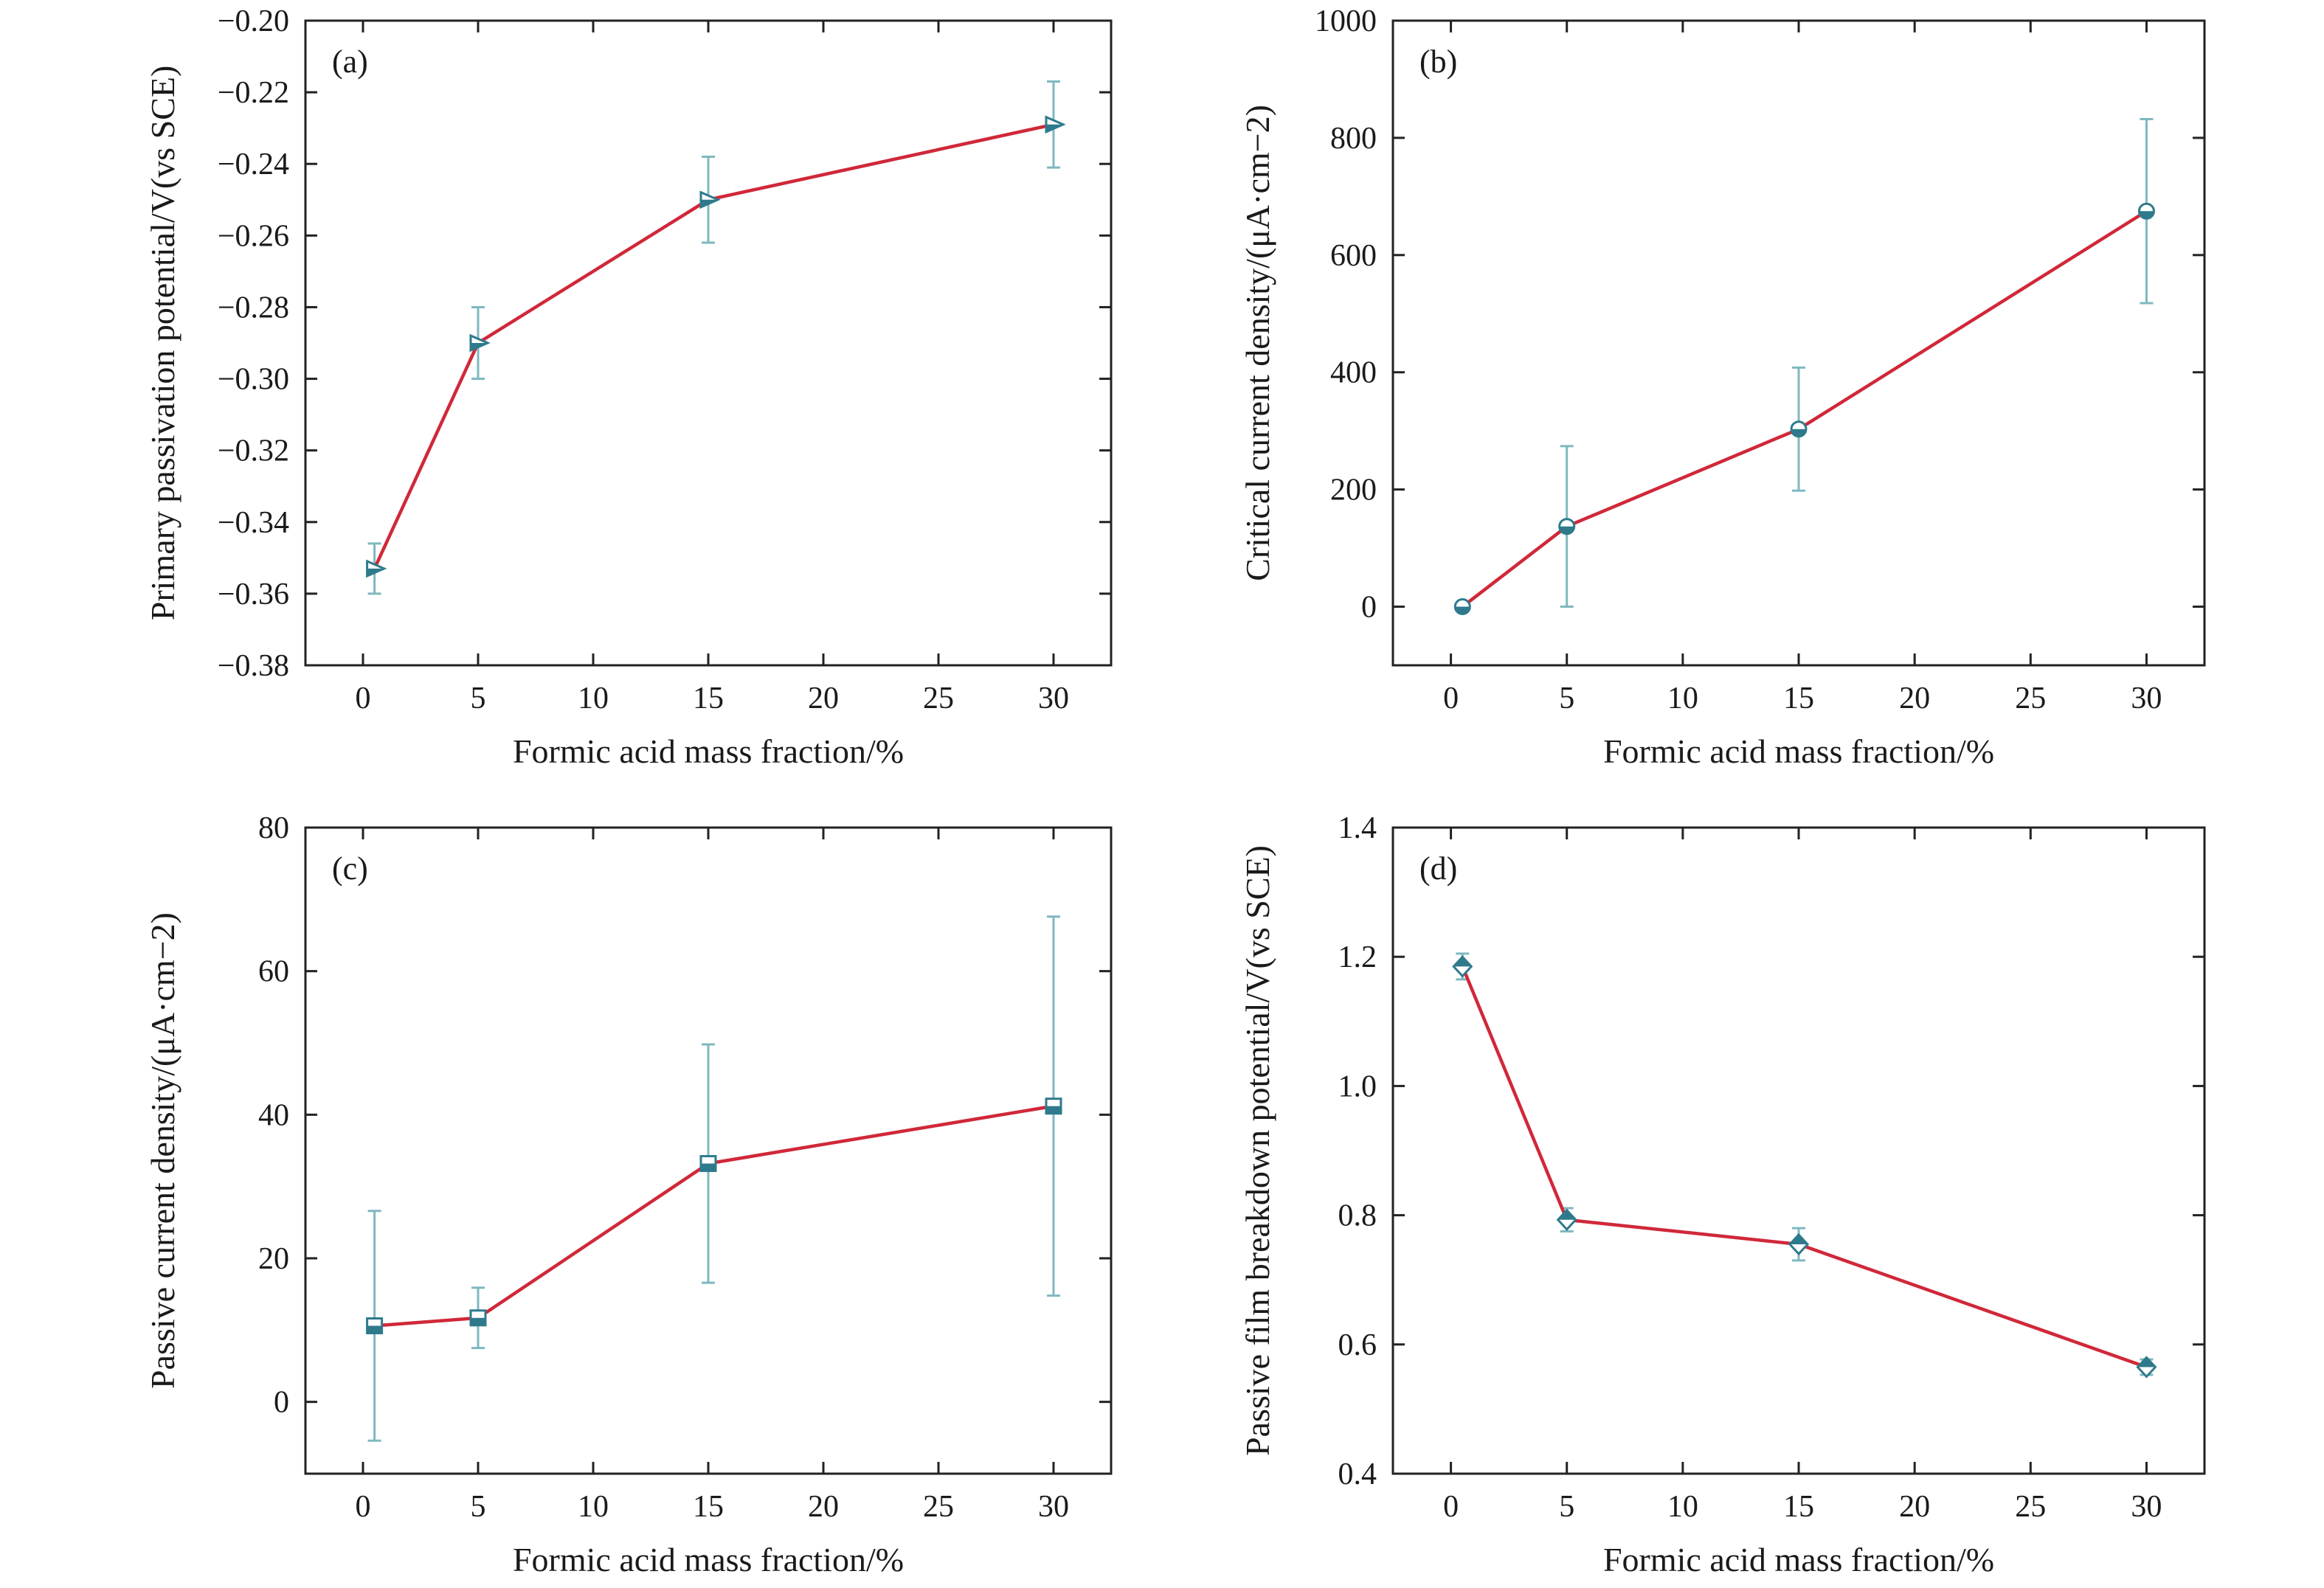 Image resolution: width=2324 pixels, height=1588 pixels. What do you see at coordinates (1438, 868) in the screenshot?
I see `panel-label: (d)` at bounding box center [1438, 868].